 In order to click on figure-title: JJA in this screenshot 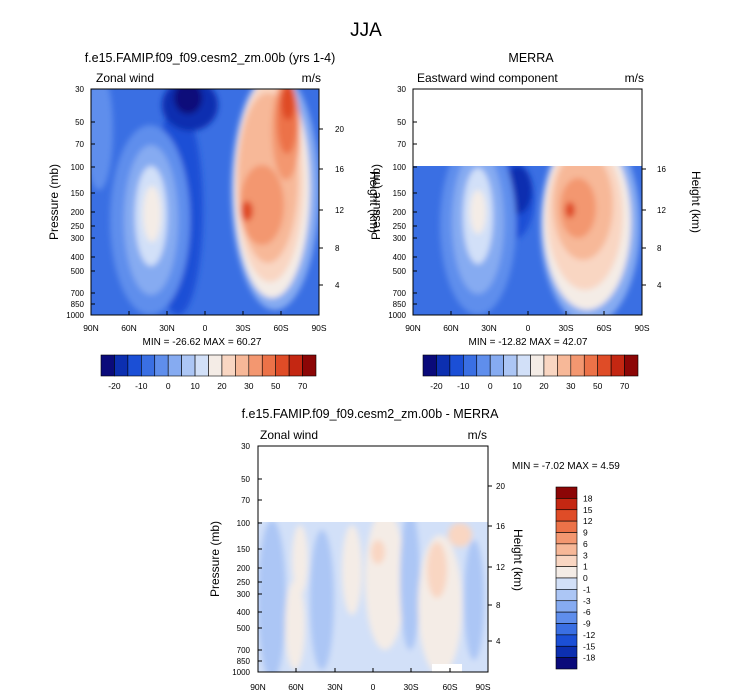, I will do `click(366, 30)`.